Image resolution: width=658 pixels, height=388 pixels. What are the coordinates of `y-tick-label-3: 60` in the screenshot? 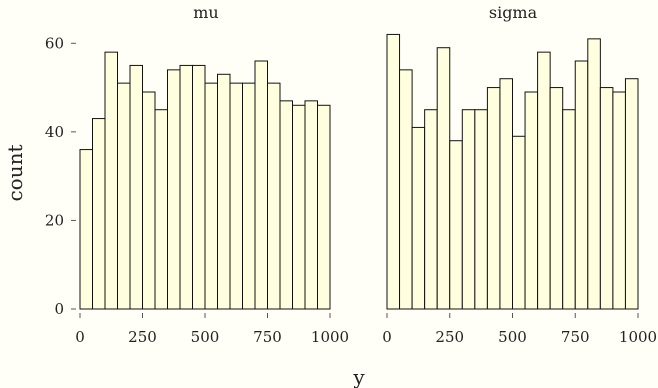 It's located at (54, 43).